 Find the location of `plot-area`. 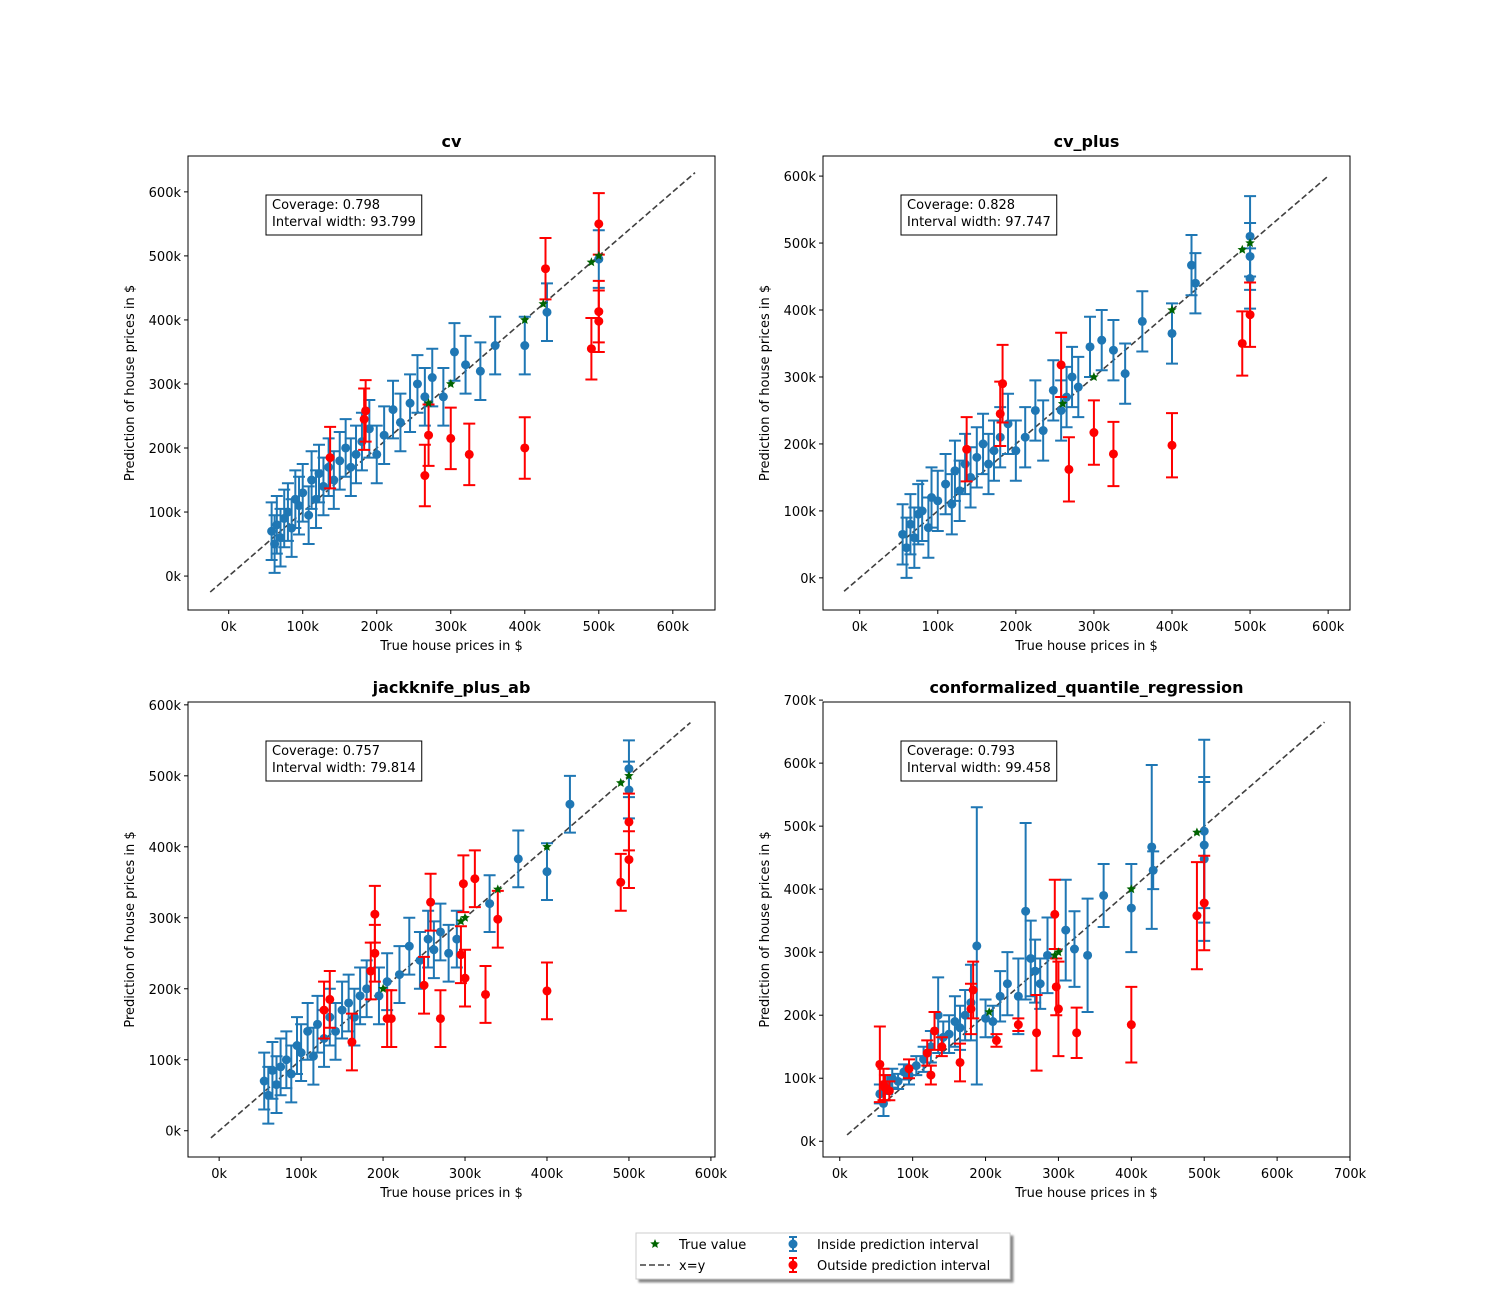

plot-area is located at coordinates (450, 930).